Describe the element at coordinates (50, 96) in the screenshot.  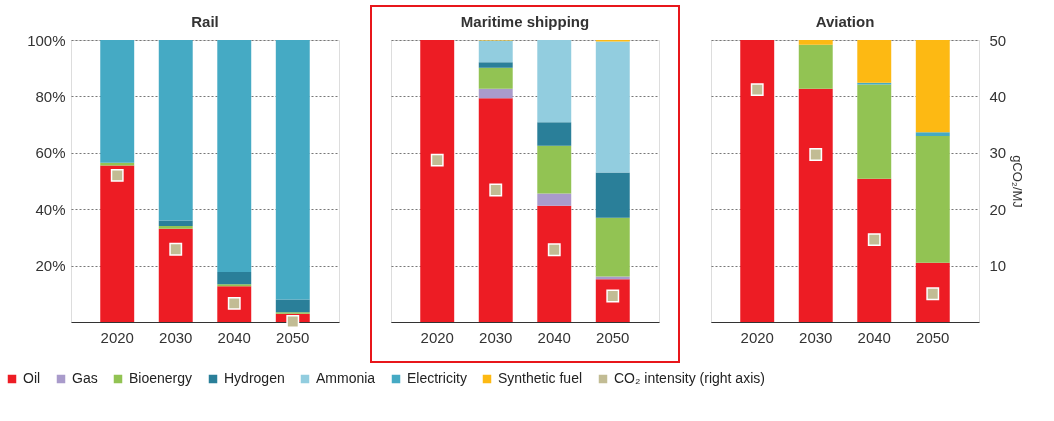
I see `y-tick-label: 80%` at that location.